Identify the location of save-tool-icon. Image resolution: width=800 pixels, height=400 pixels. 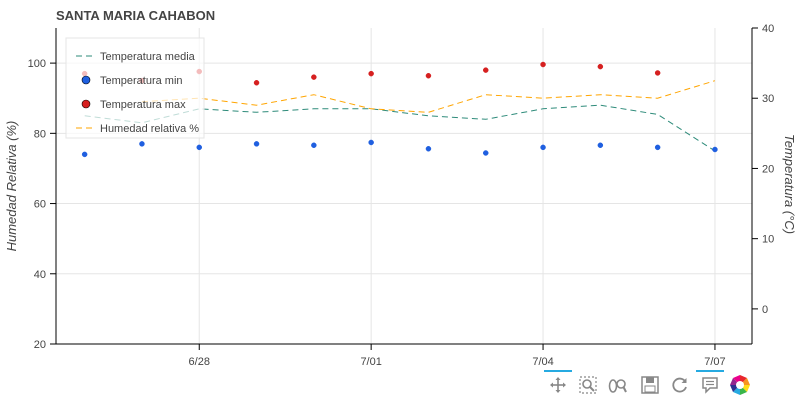
(650, 385).